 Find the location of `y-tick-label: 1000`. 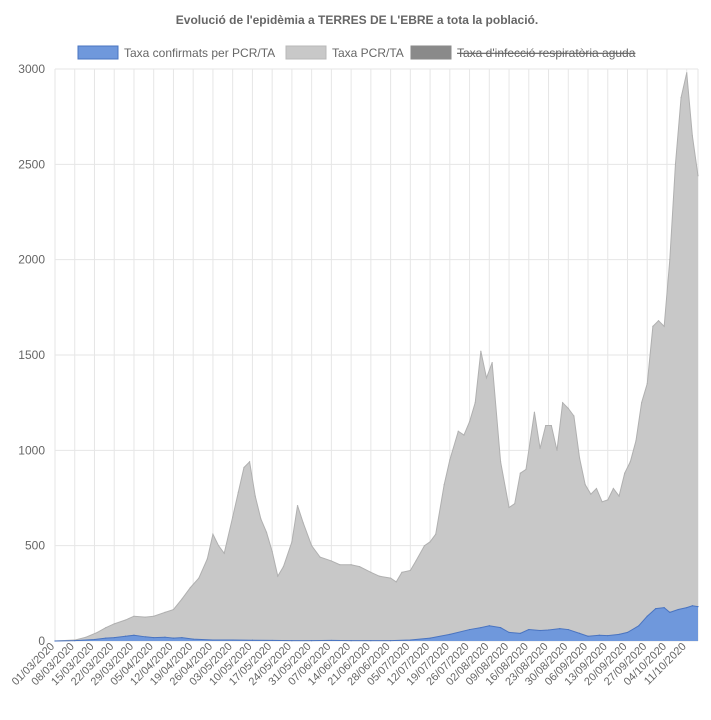

y-tick-label: 1000 is located at coordinates (31, 450).